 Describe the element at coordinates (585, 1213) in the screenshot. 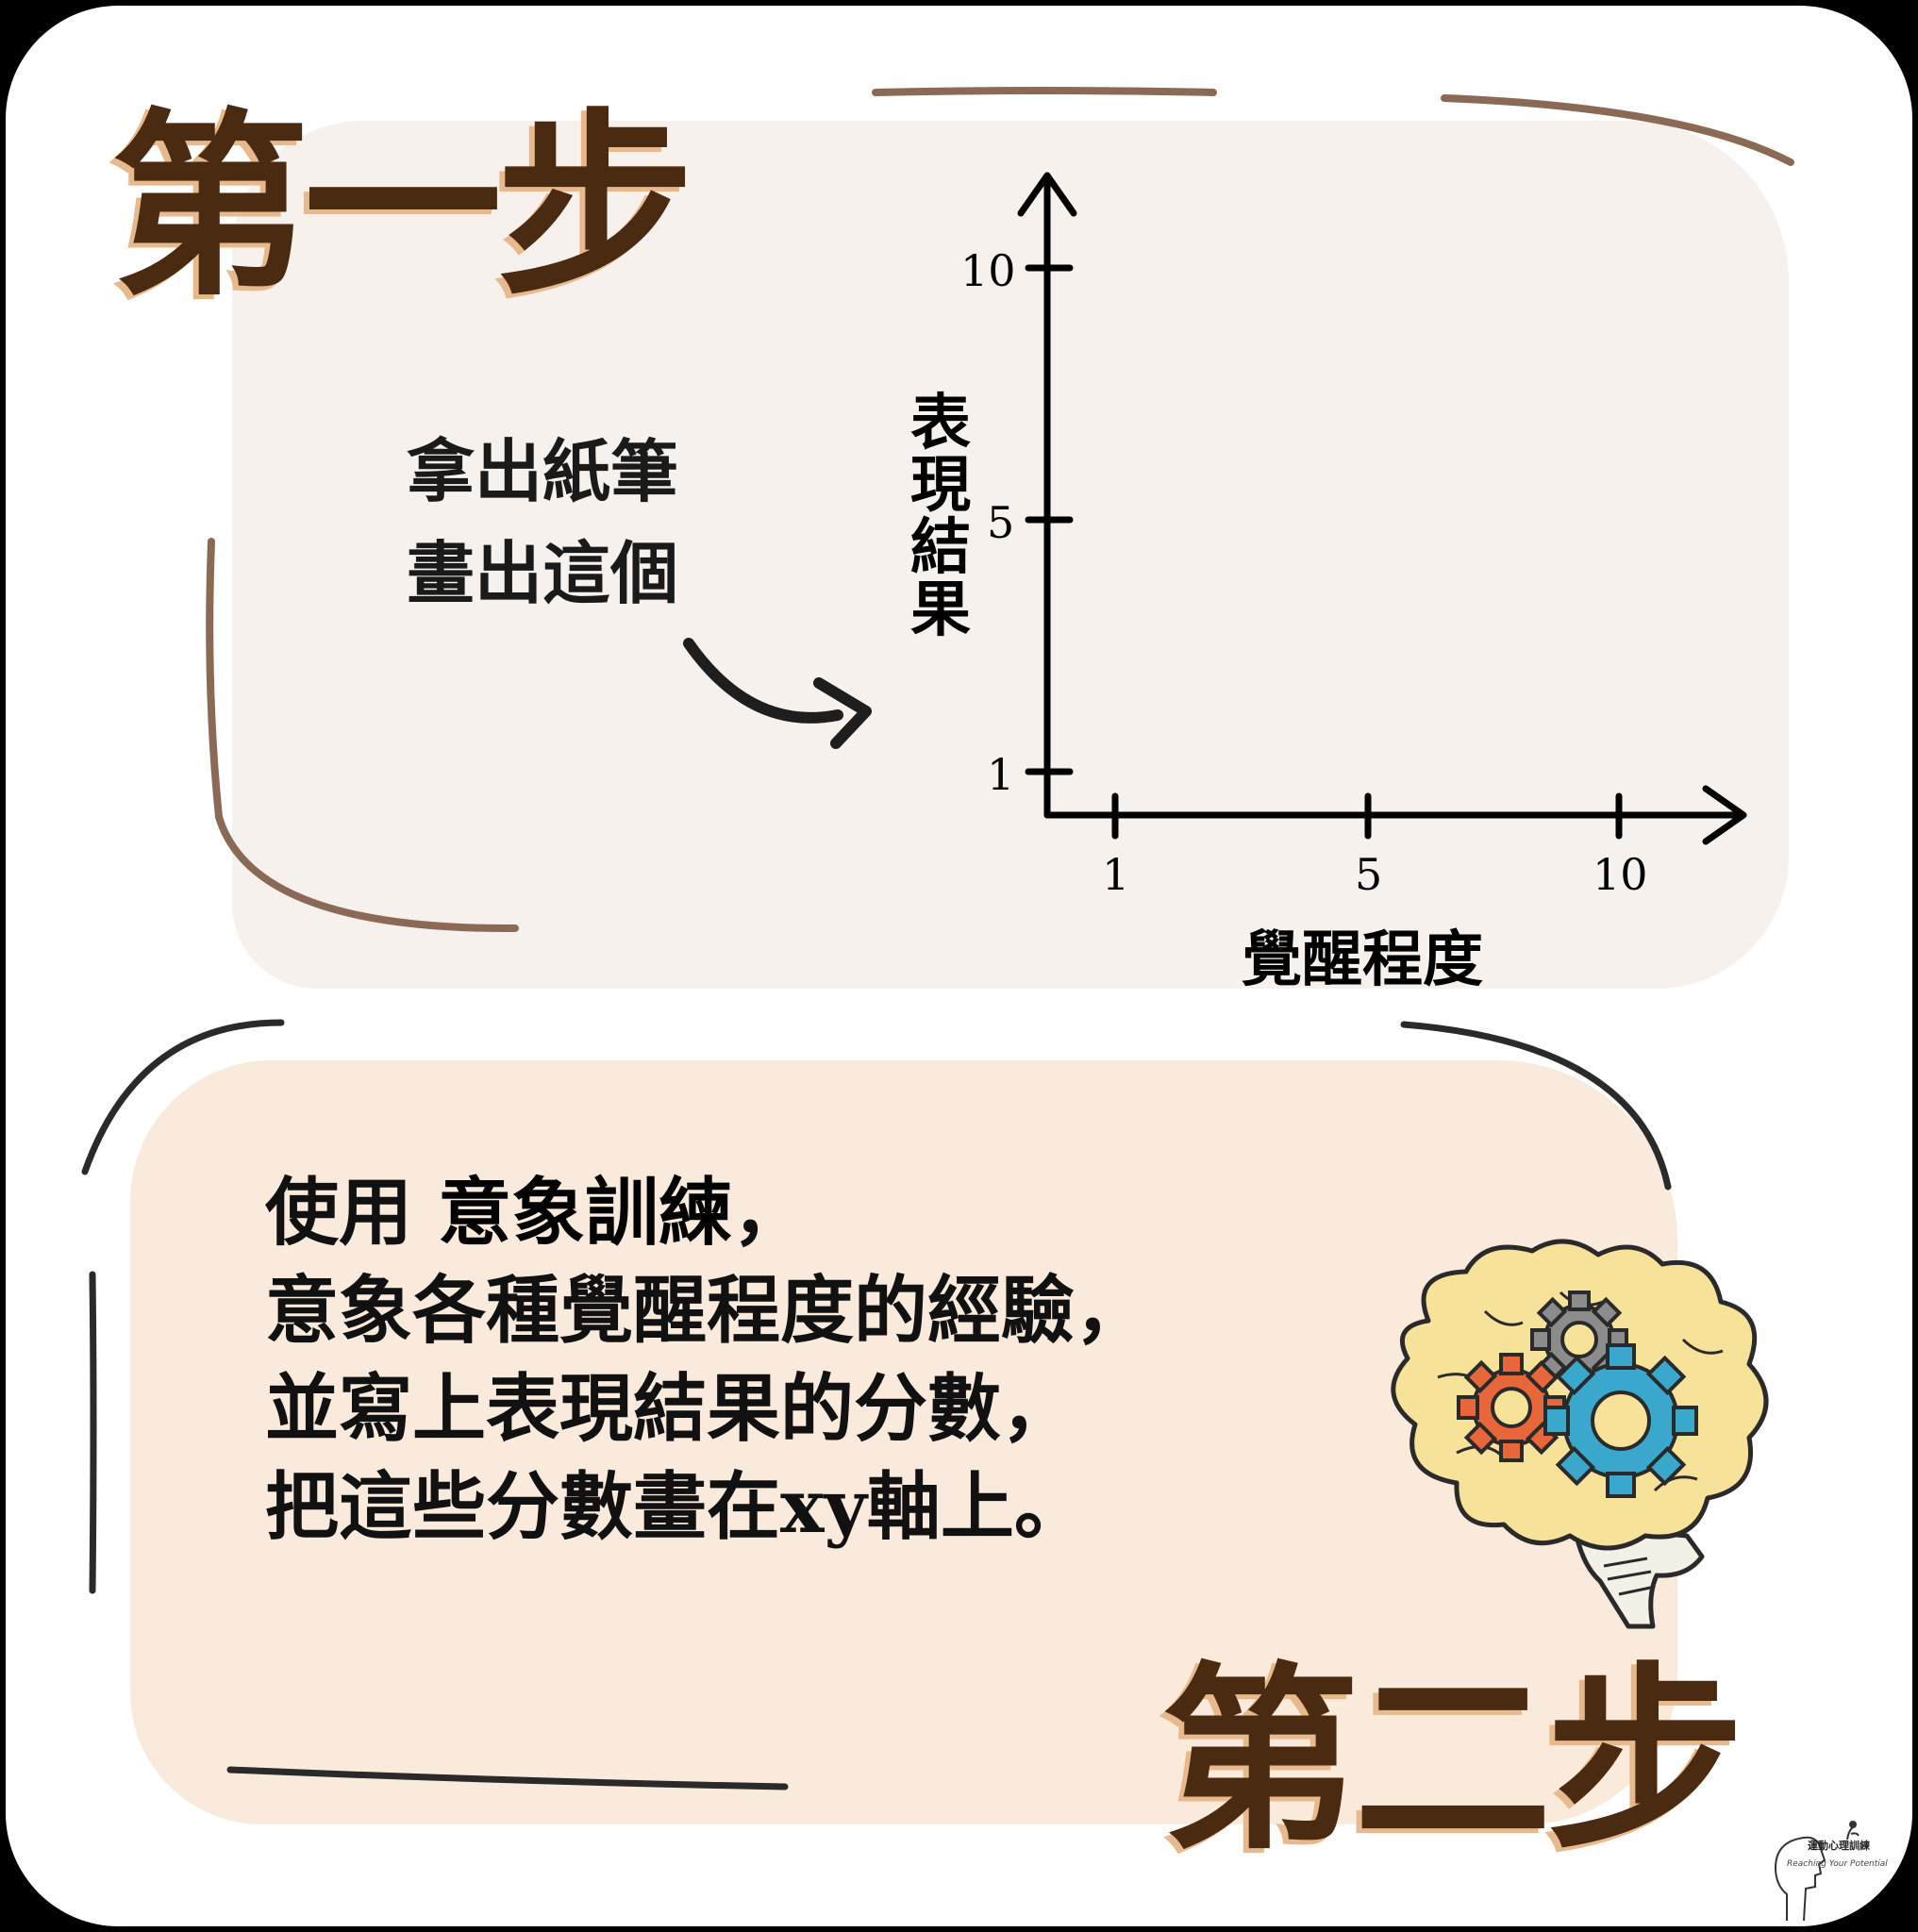

I see `step2-highlight: 意象訓練` at that location.